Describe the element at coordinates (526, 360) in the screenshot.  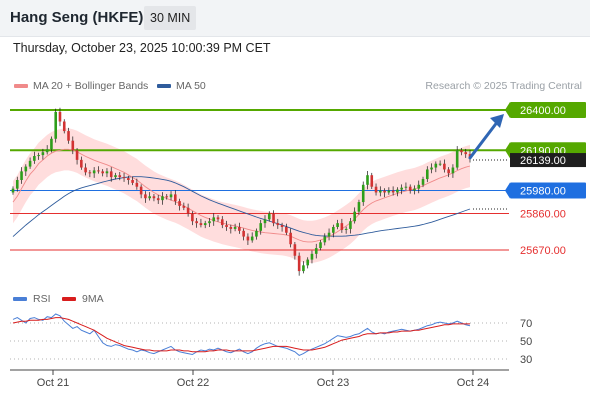
I see `osc-tick-30: 30` at that location.